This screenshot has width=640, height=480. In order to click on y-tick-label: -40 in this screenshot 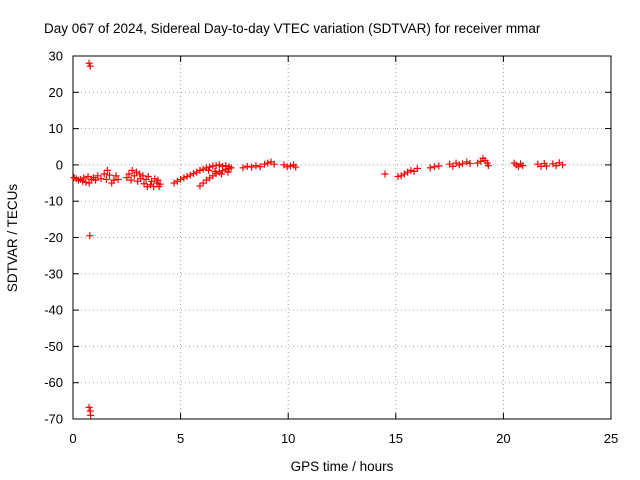, I will do `click(53, 310)`.